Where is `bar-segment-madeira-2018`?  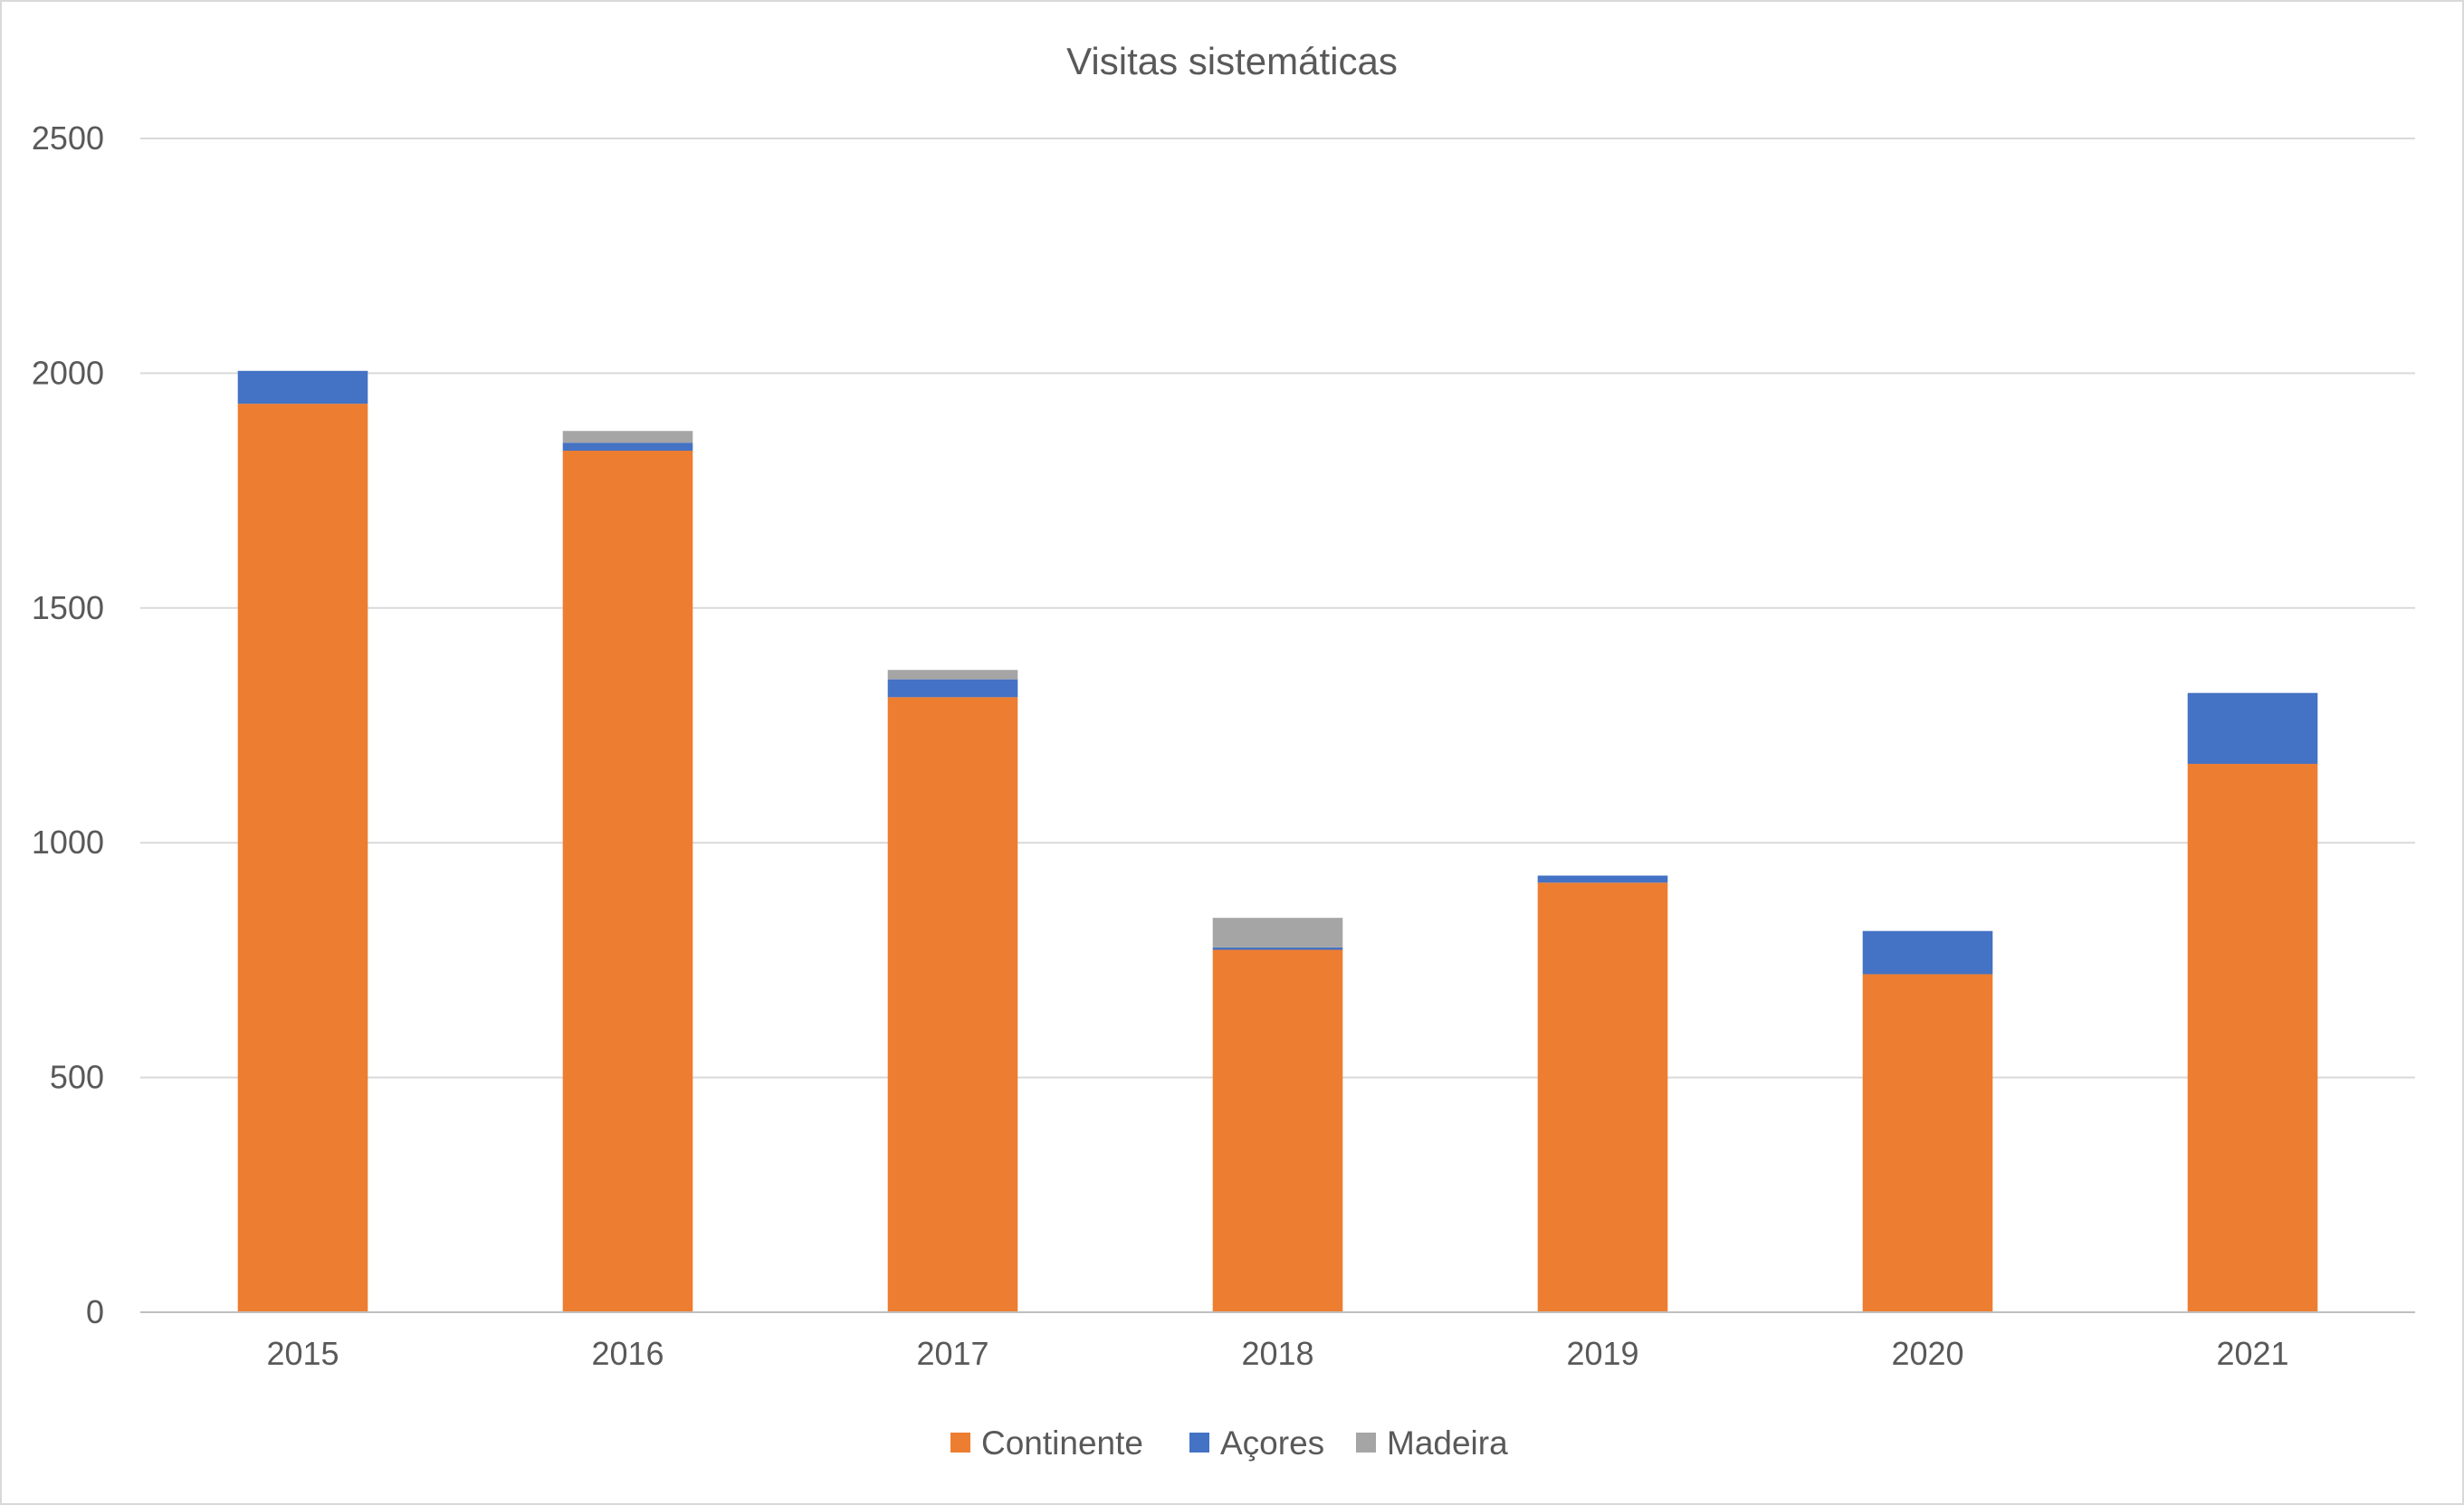
bar-segment-madeira-2018 is located at coordinates (1277, 933).